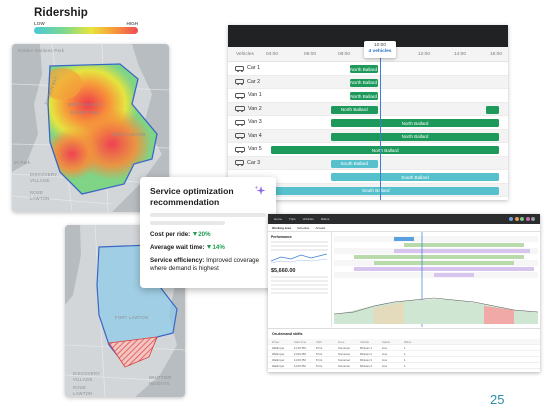  What do you see at coordinates (195, 234) in the screenshot?
I see `down-arrow-icon` at bounding box center [195, 234].